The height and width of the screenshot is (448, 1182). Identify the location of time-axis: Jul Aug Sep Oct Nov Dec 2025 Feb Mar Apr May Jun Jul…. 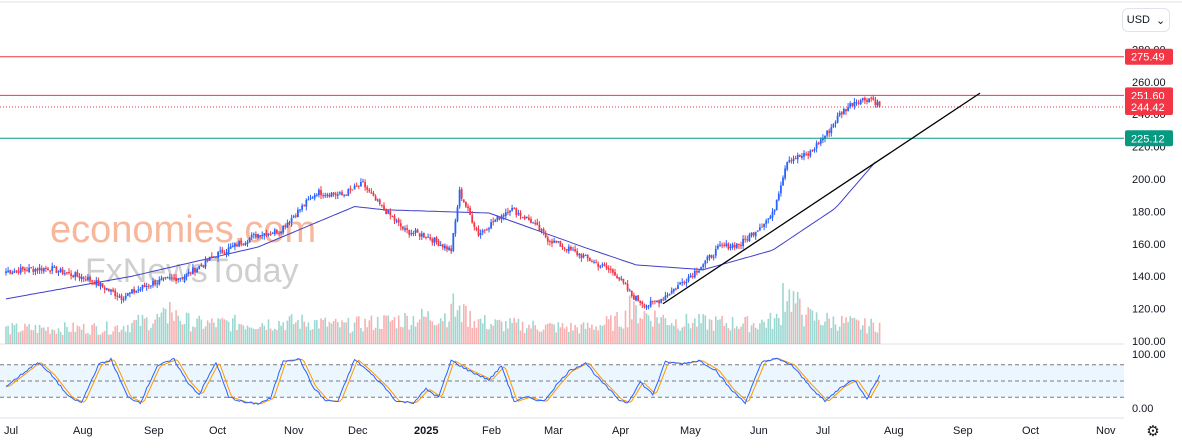
(560, 431).